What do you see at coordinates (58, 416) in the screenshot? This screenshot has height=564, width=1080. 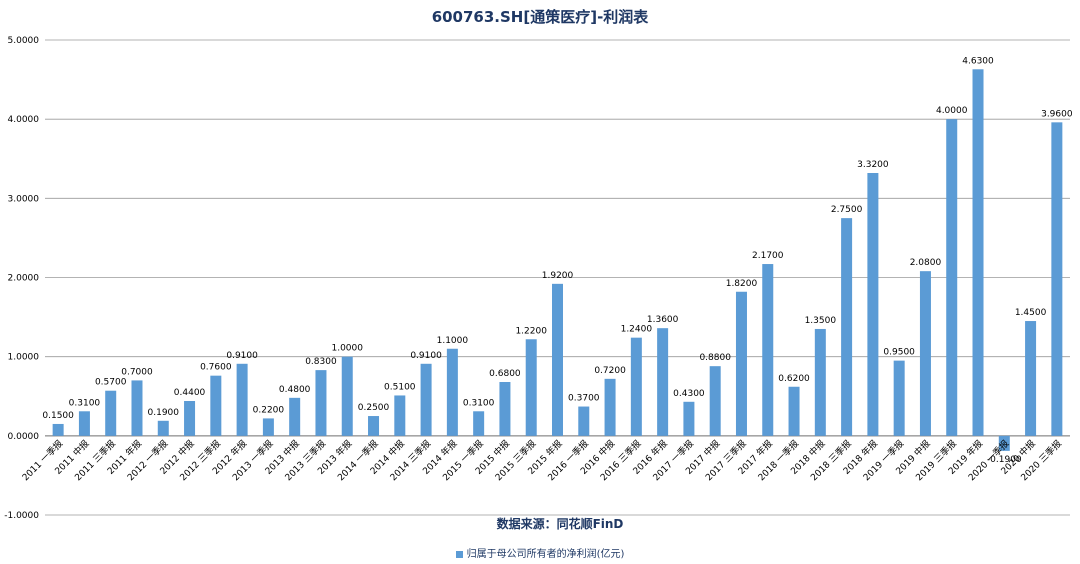 I see `data-label: 0.1500` at bounding box center [58, 416].